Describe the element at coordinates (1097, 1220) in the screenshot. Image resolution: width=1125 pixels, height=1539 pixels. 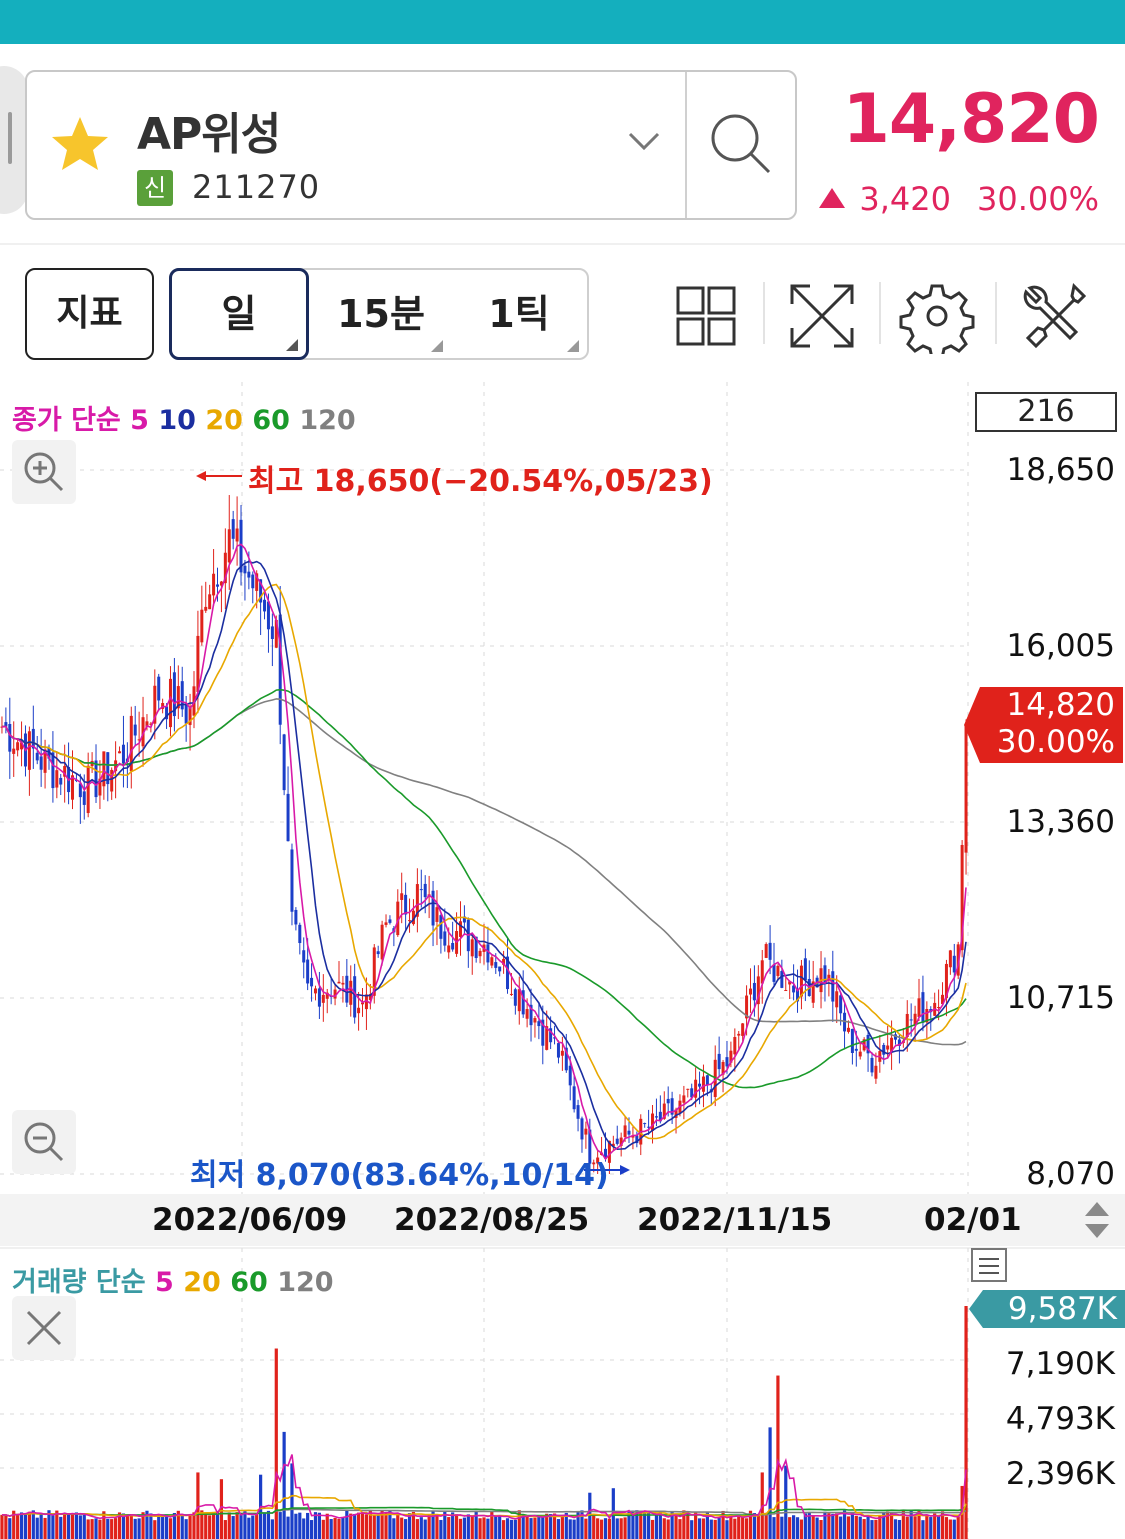
I see `scroll-arrows-icon` at that location.